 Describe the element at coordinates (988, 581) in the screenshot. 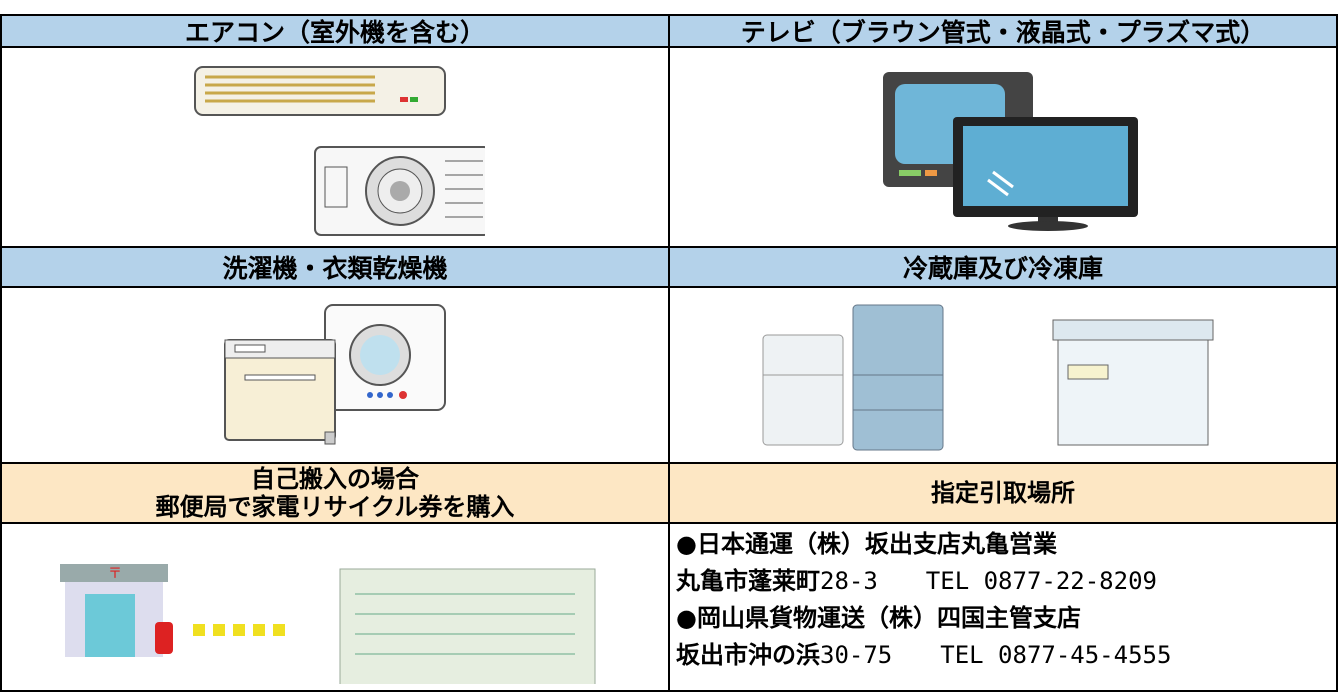

I see `site-detail: 28-3 TEL 0877-22-8209` at that location.